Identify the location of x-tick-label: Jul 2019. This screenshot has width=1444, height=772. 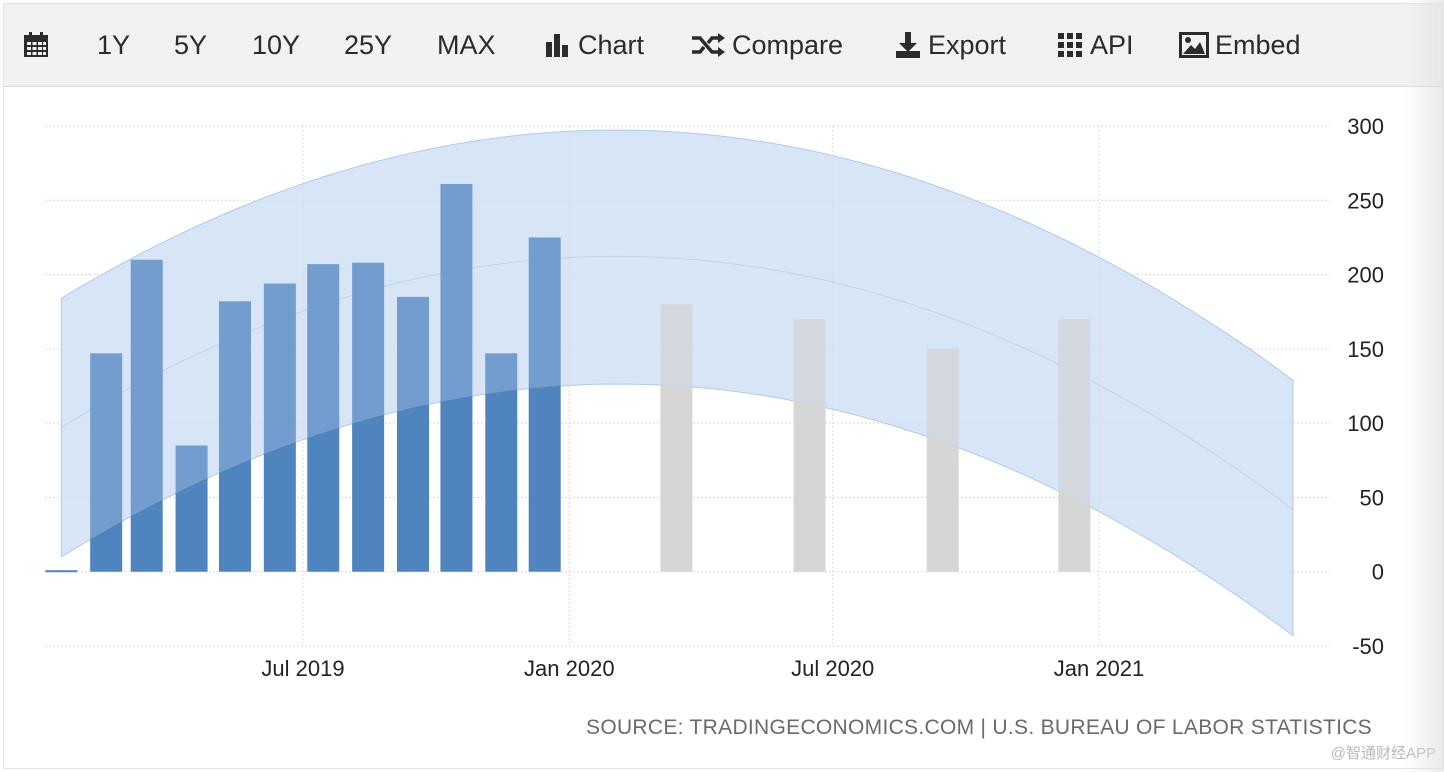
(302, 668).